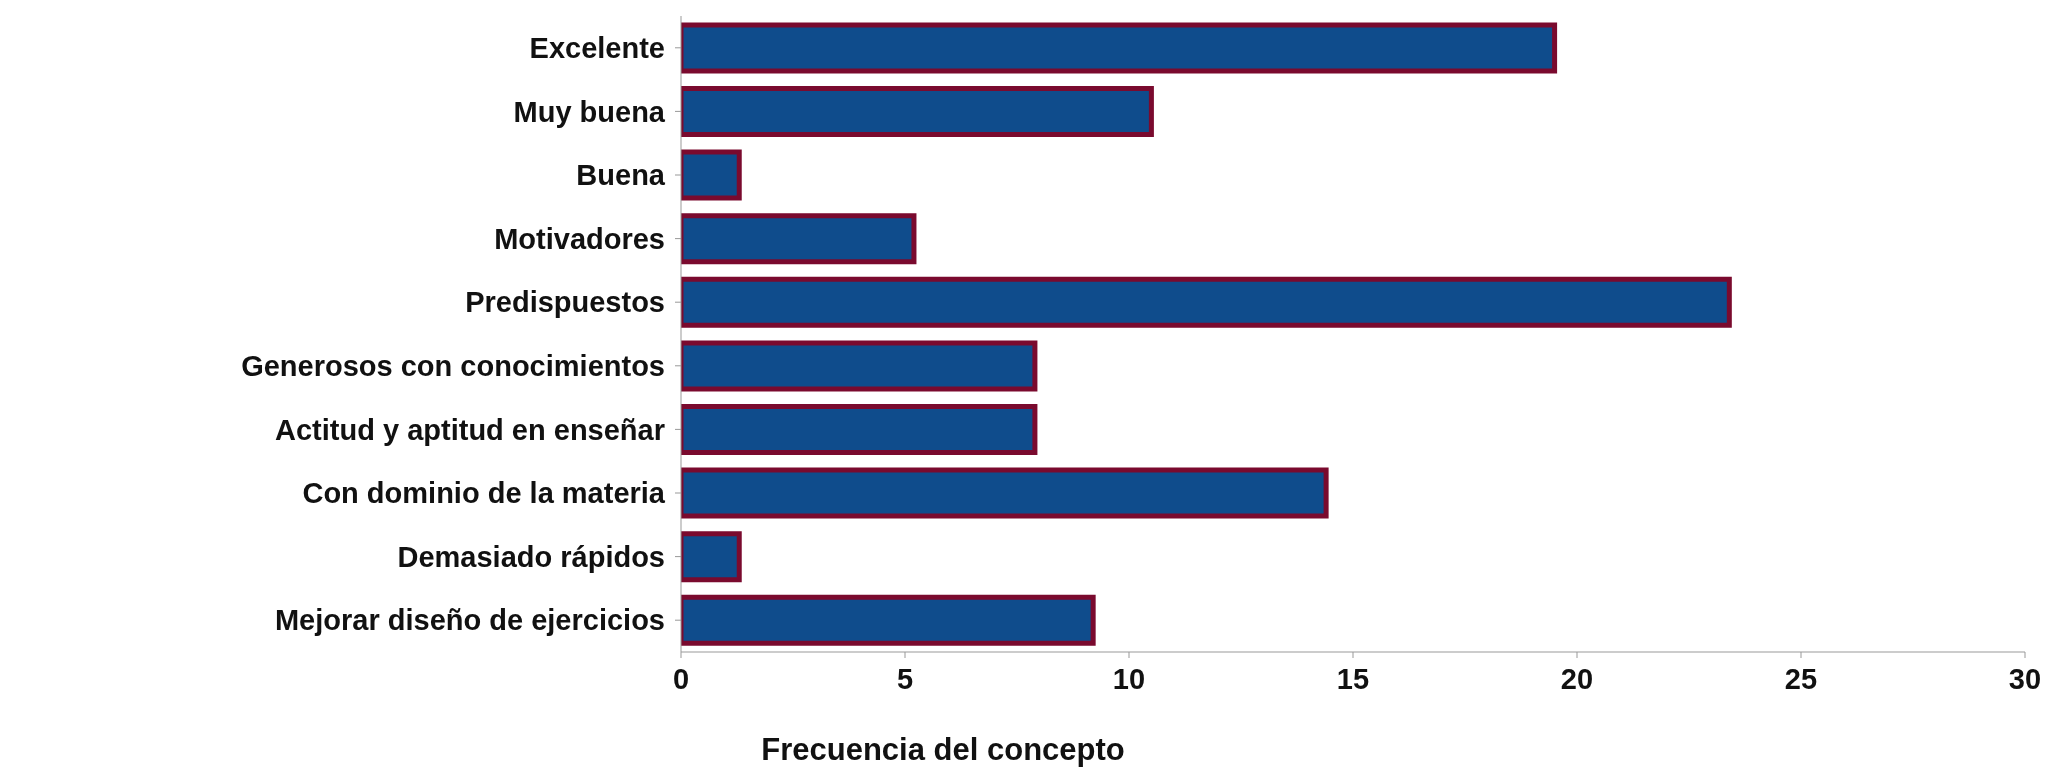 The height and width of the screenshot is (784, 2061). What do you see at coordinates (453, 366) in the screenshot?
I see `y-tick-label: Generosos con conocimientos` at bounding box center [453, 366].